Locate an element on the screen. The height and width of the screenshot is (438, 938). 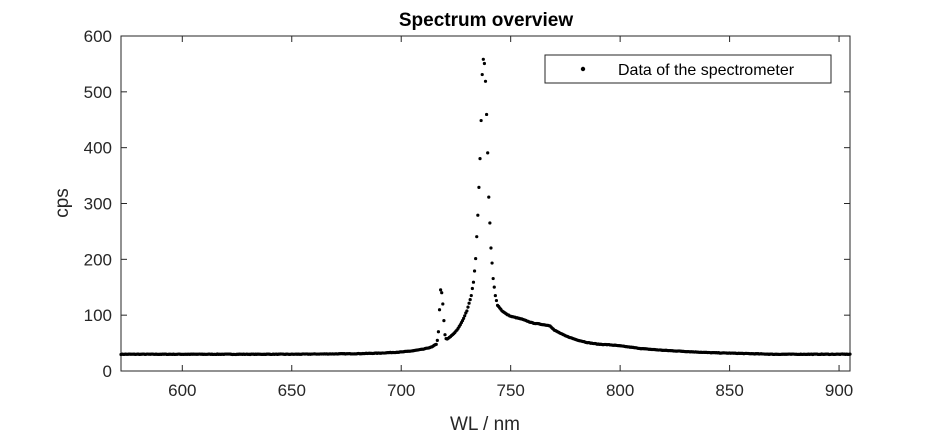
y-axis-label: cps is located at coordinates (62, 203).